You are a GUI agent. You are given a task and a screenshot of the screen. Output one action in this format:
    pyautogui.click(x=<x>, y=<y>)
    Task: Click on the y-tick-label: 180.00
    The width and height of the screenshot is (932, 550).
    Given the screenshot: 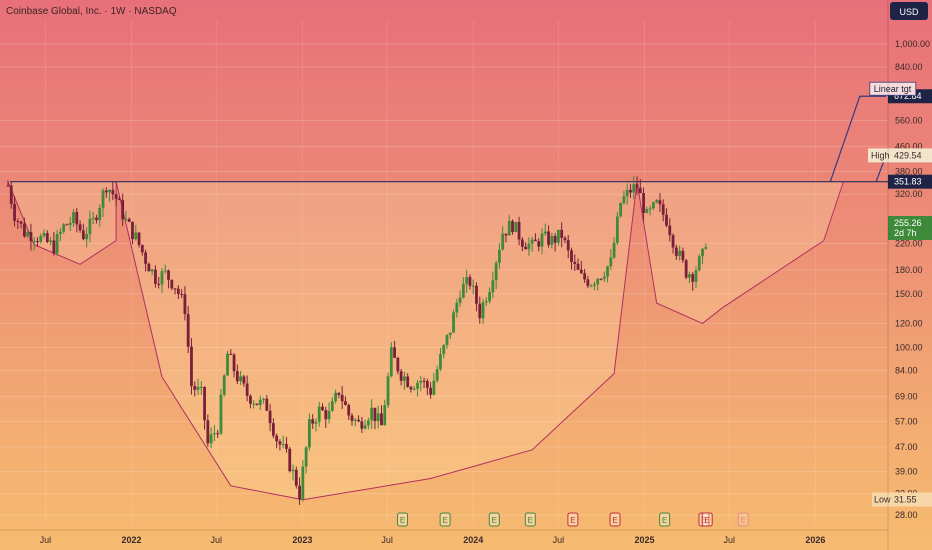 What is the action you would take?
    pyautogui.click(x=909, y=270)
    